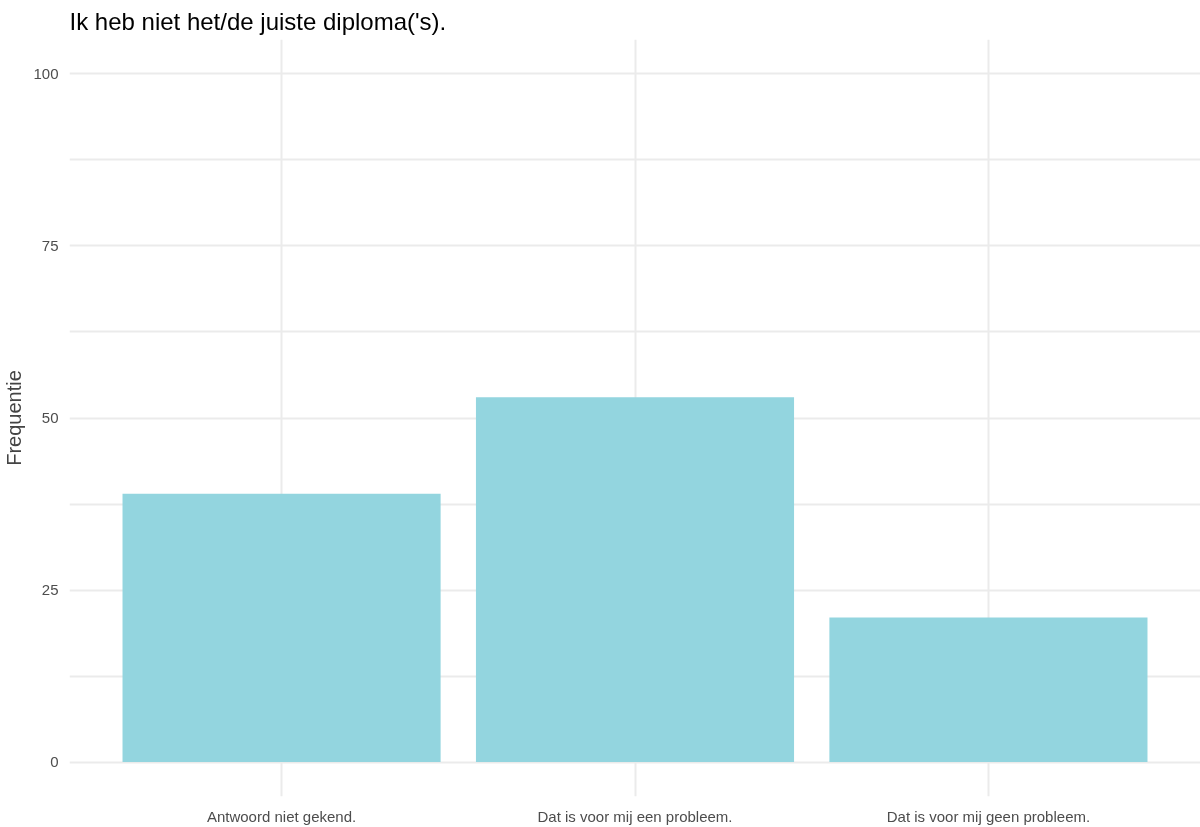 The image size is (1200, 827). Describe the element at coordinates (54, 762) in the screenshot. I see `y-tick-label: 0` at that location.